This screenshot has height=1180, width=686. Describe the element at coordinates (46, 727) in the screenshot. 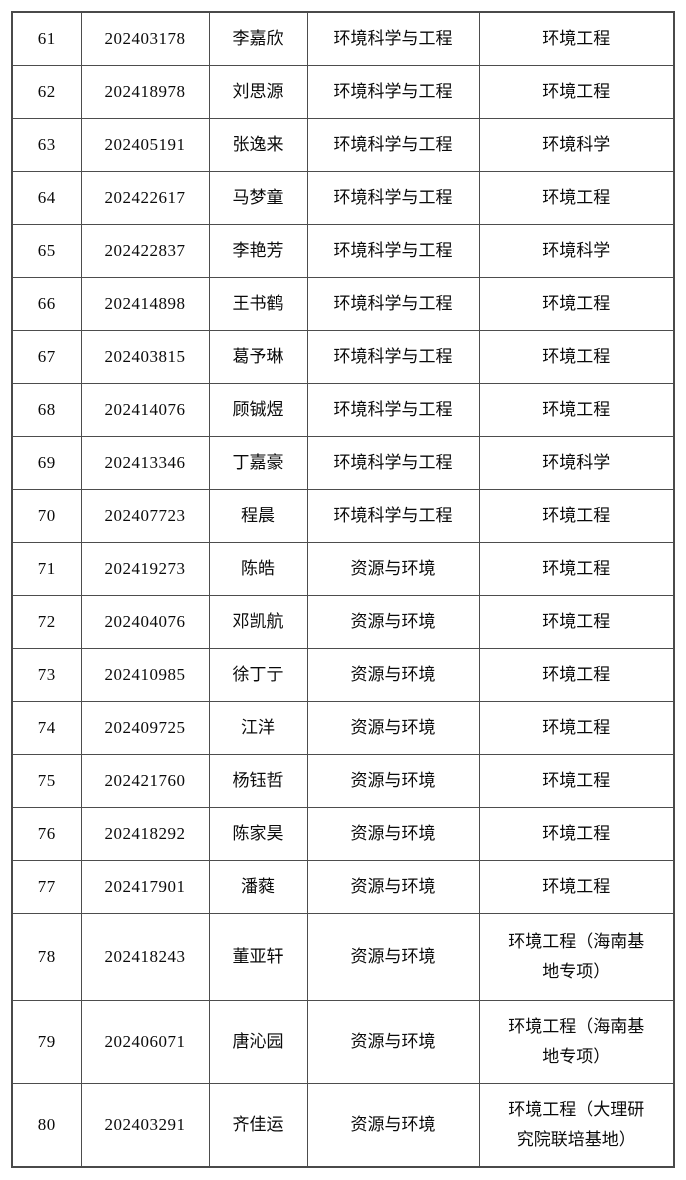

I see `cell-serial-number: 74` at that location.